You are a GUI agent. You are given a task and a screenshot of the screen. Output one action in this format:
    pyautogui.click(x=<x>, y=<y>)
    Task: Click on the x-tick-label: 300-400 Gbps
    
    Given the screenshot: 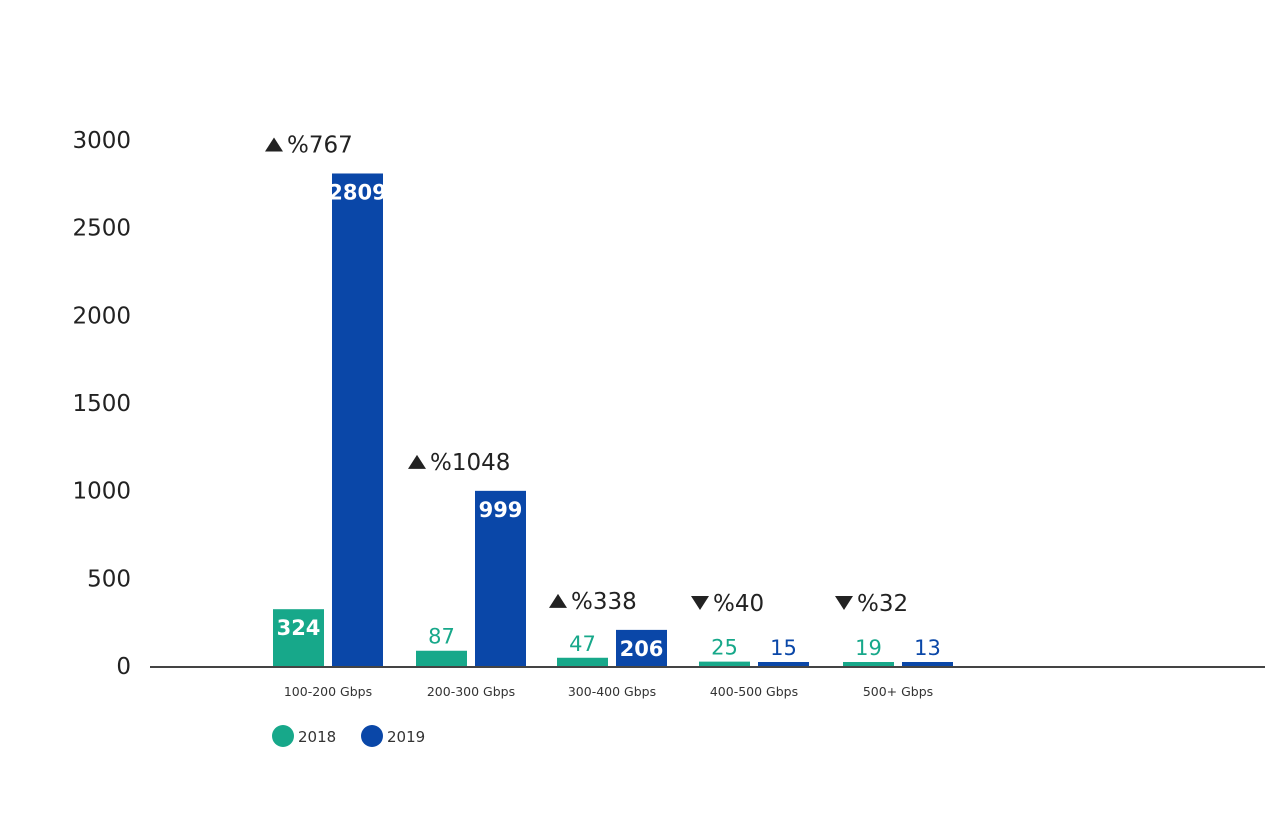 What is the action you would take?
    pyautogui.click(x=612, y=691)
    